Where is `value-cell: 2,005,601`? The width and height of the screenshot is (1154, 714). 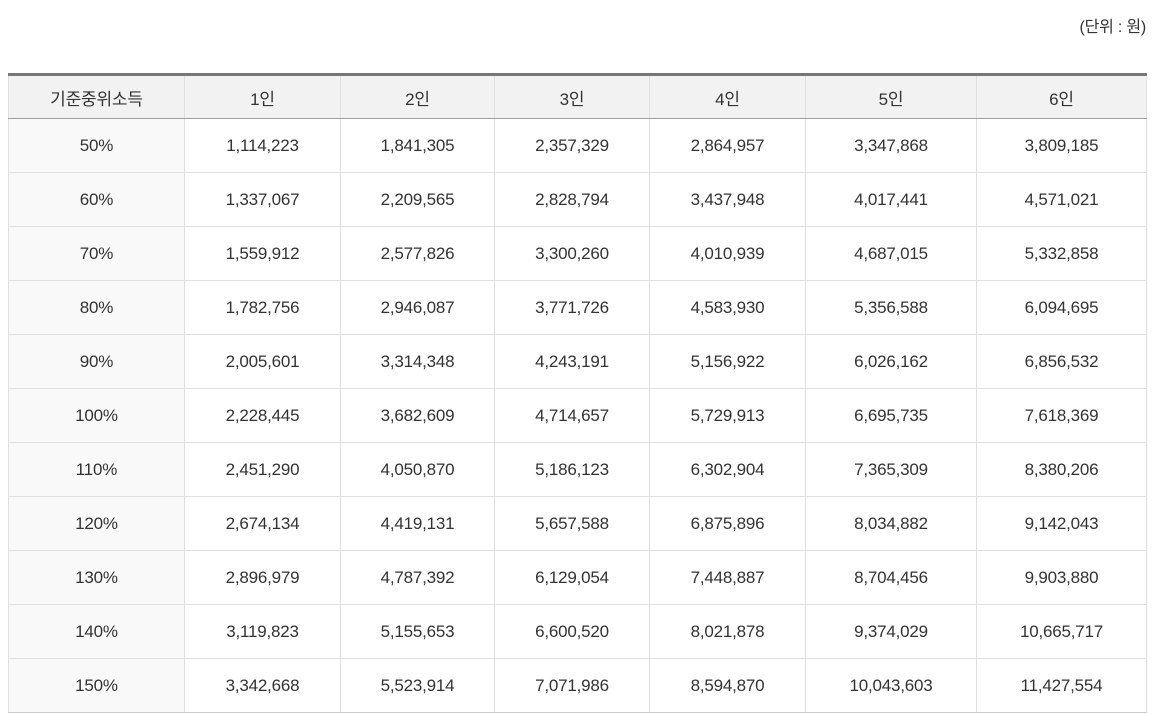 value-cell: 2,005,601 is located at coordinates (262, 361).